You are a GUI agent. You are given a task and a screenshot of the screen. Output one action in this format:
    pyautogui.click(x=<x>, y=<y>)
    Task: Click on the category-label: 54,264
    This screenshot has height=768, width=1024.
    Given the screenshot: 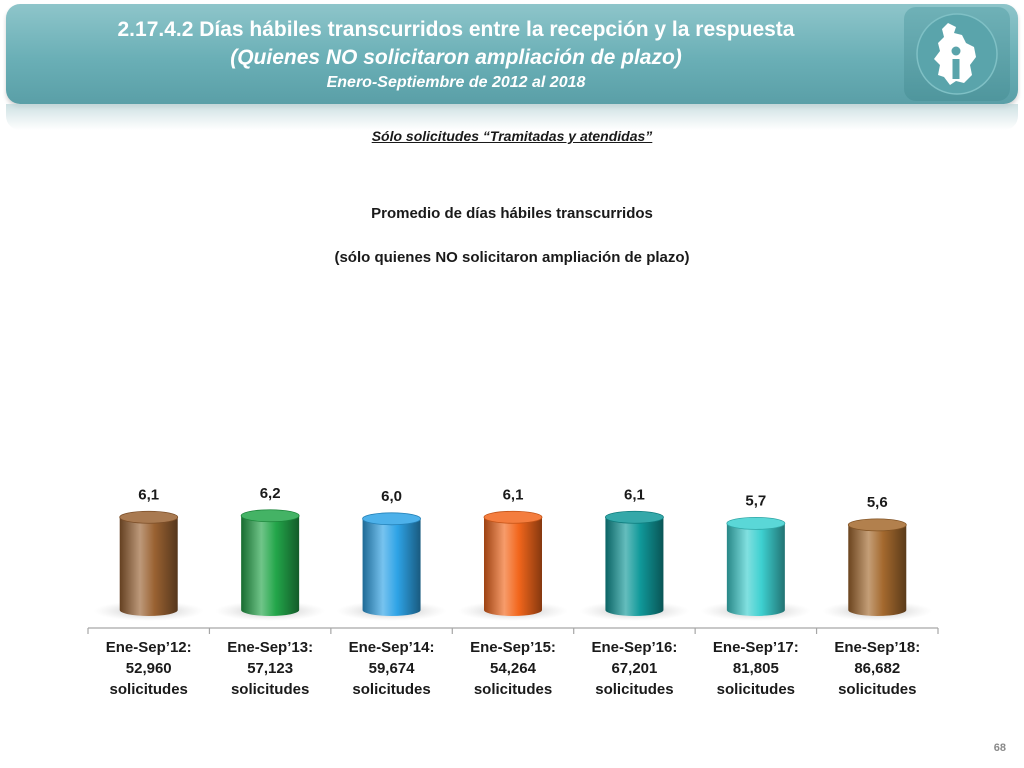 What is the action you would take?
    pyautogui.click(x=513, y=668)
    